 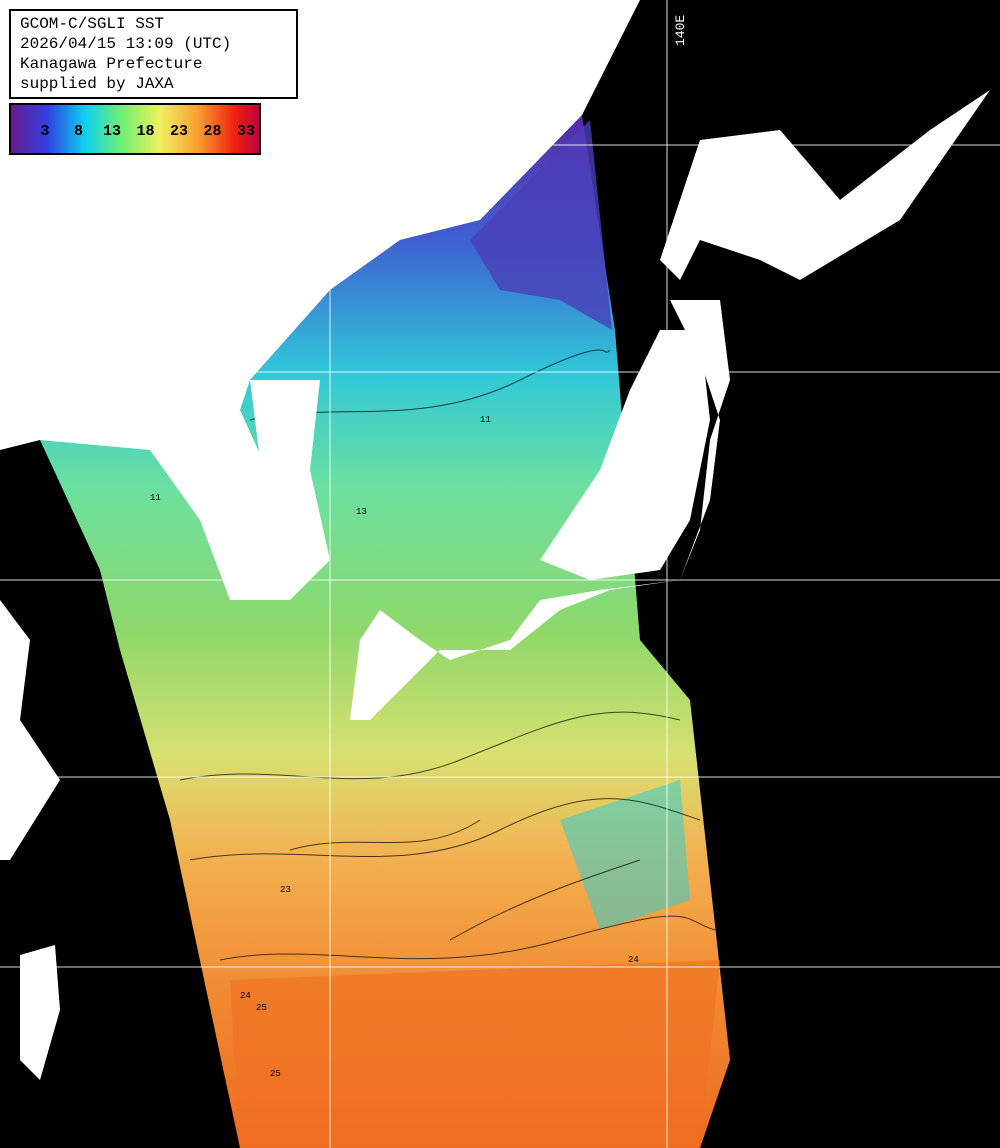 I want to click on colorbar, so click(x=135, y=129).